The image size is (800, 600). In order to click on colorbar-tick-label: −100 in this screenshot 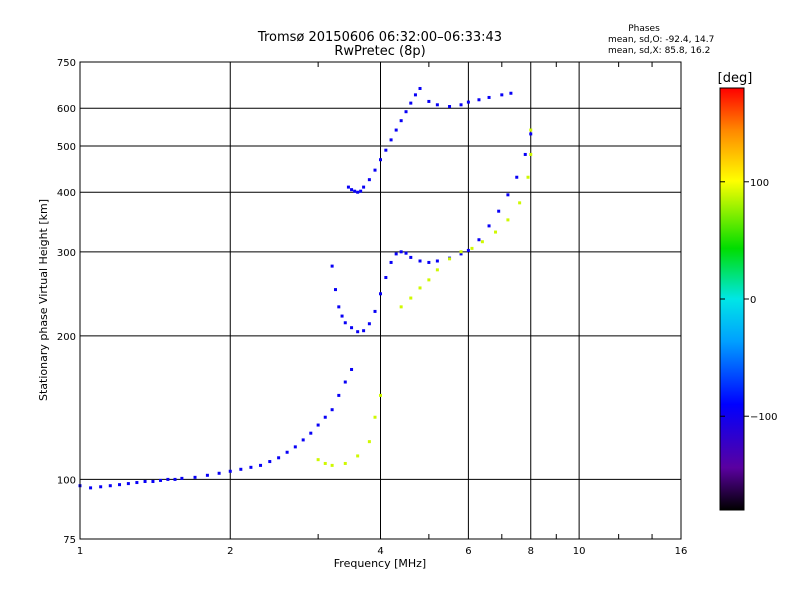, I will do `click(763, 417)`.